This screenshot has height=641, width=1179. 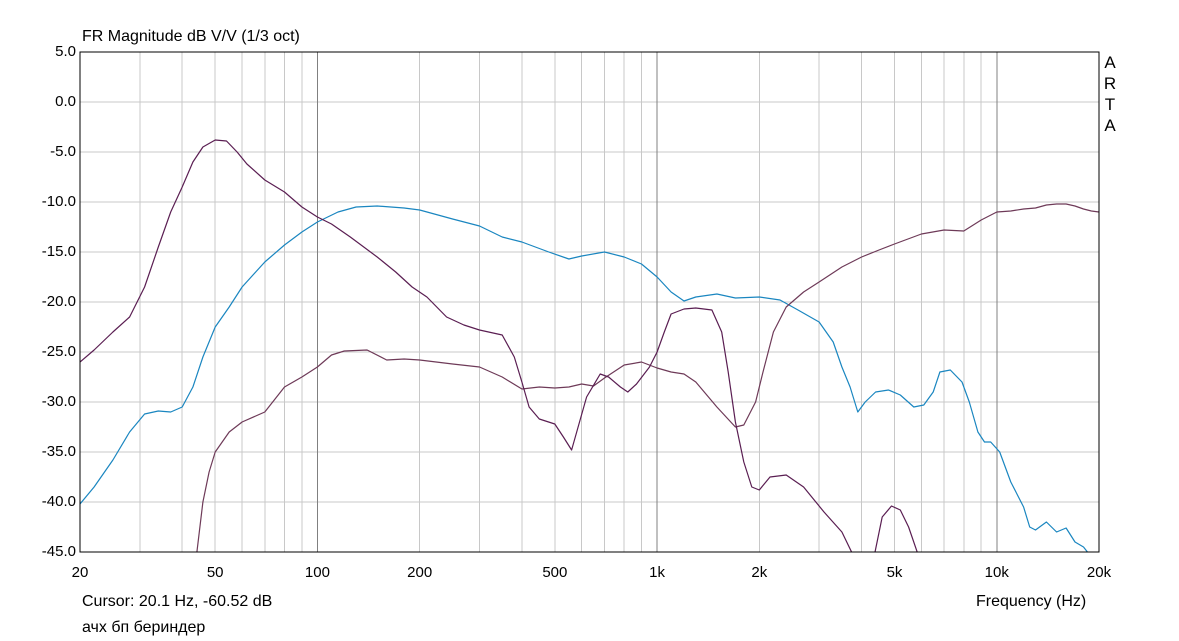 I want to click on x-tick-label: 50, so click(x=215, y=572).